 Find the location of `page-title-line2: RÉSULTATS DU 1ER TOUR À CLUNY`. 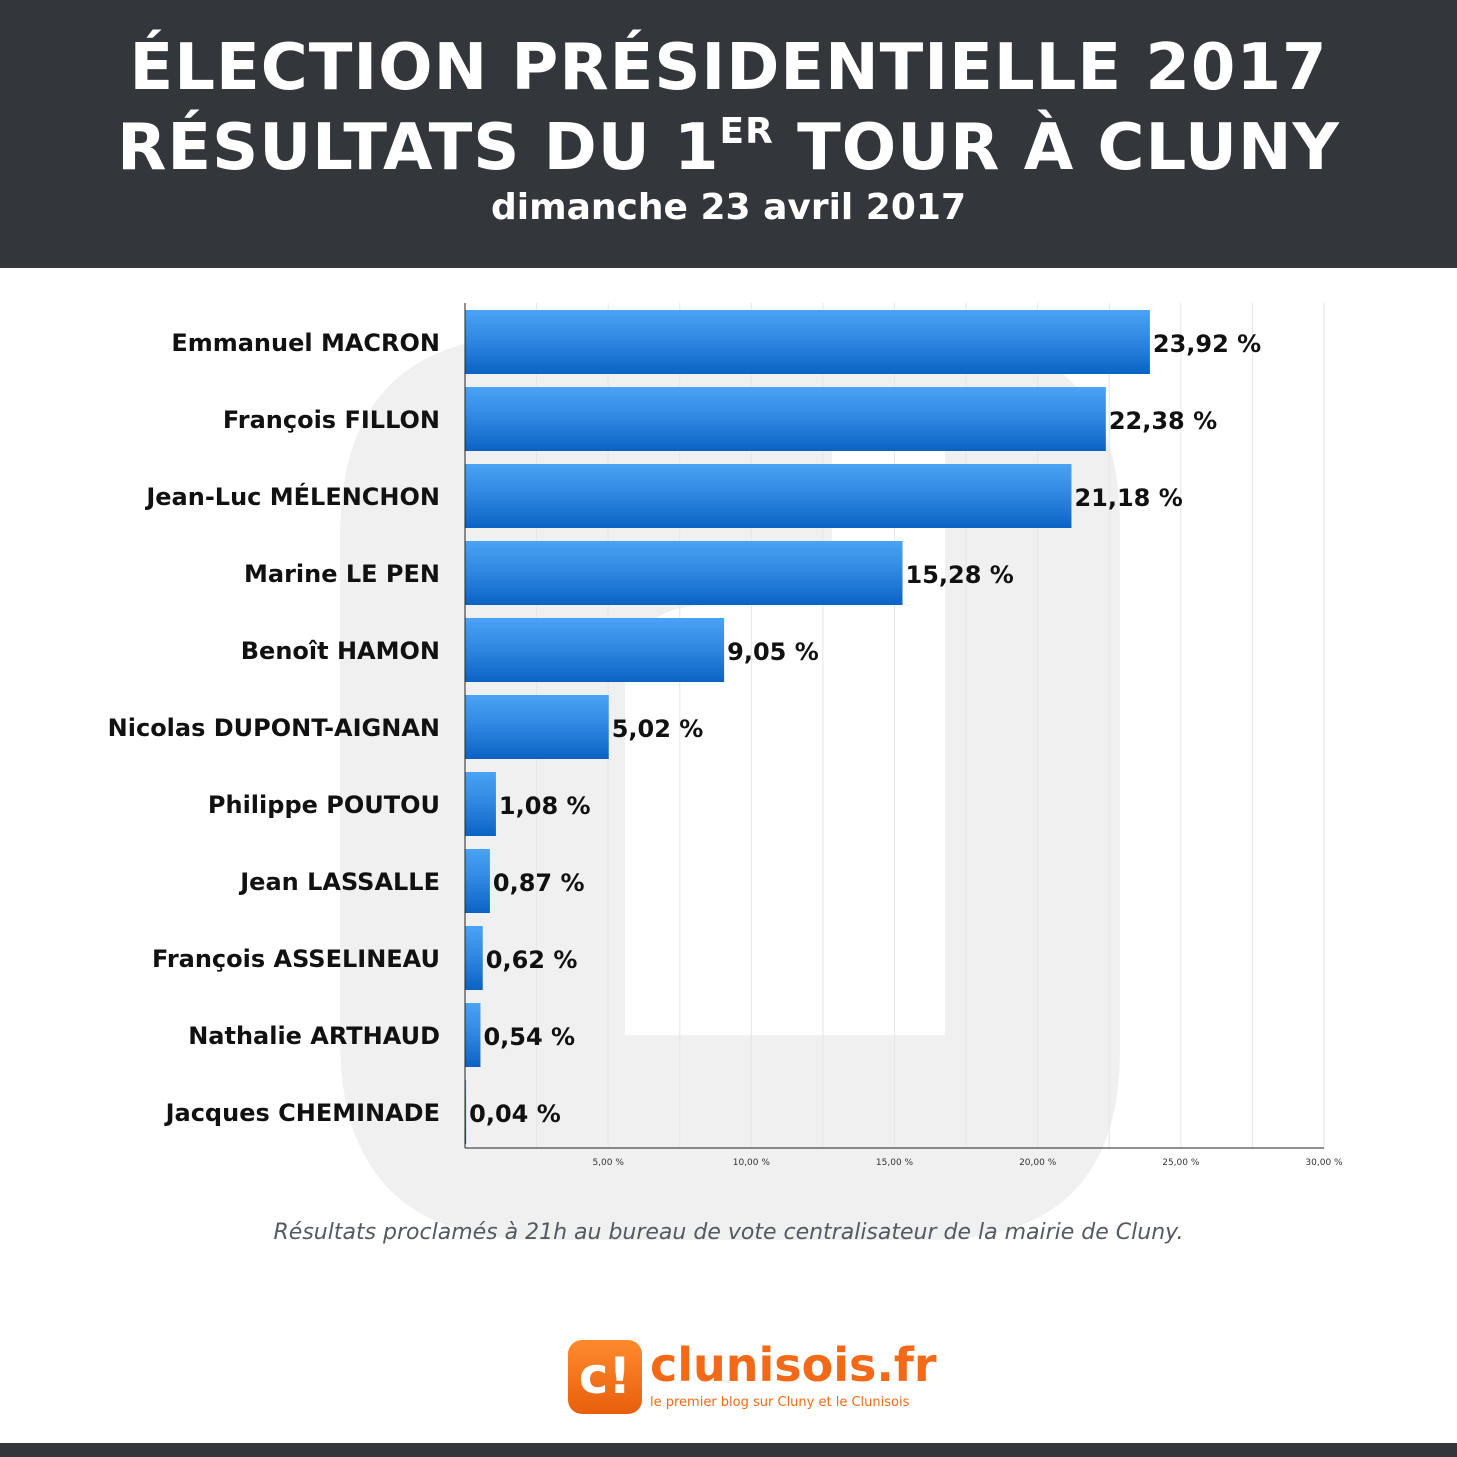

page-title-line2: RÉSULTATS DU 1ER TOUR À CLUNY is located at coordinates (728, 148).